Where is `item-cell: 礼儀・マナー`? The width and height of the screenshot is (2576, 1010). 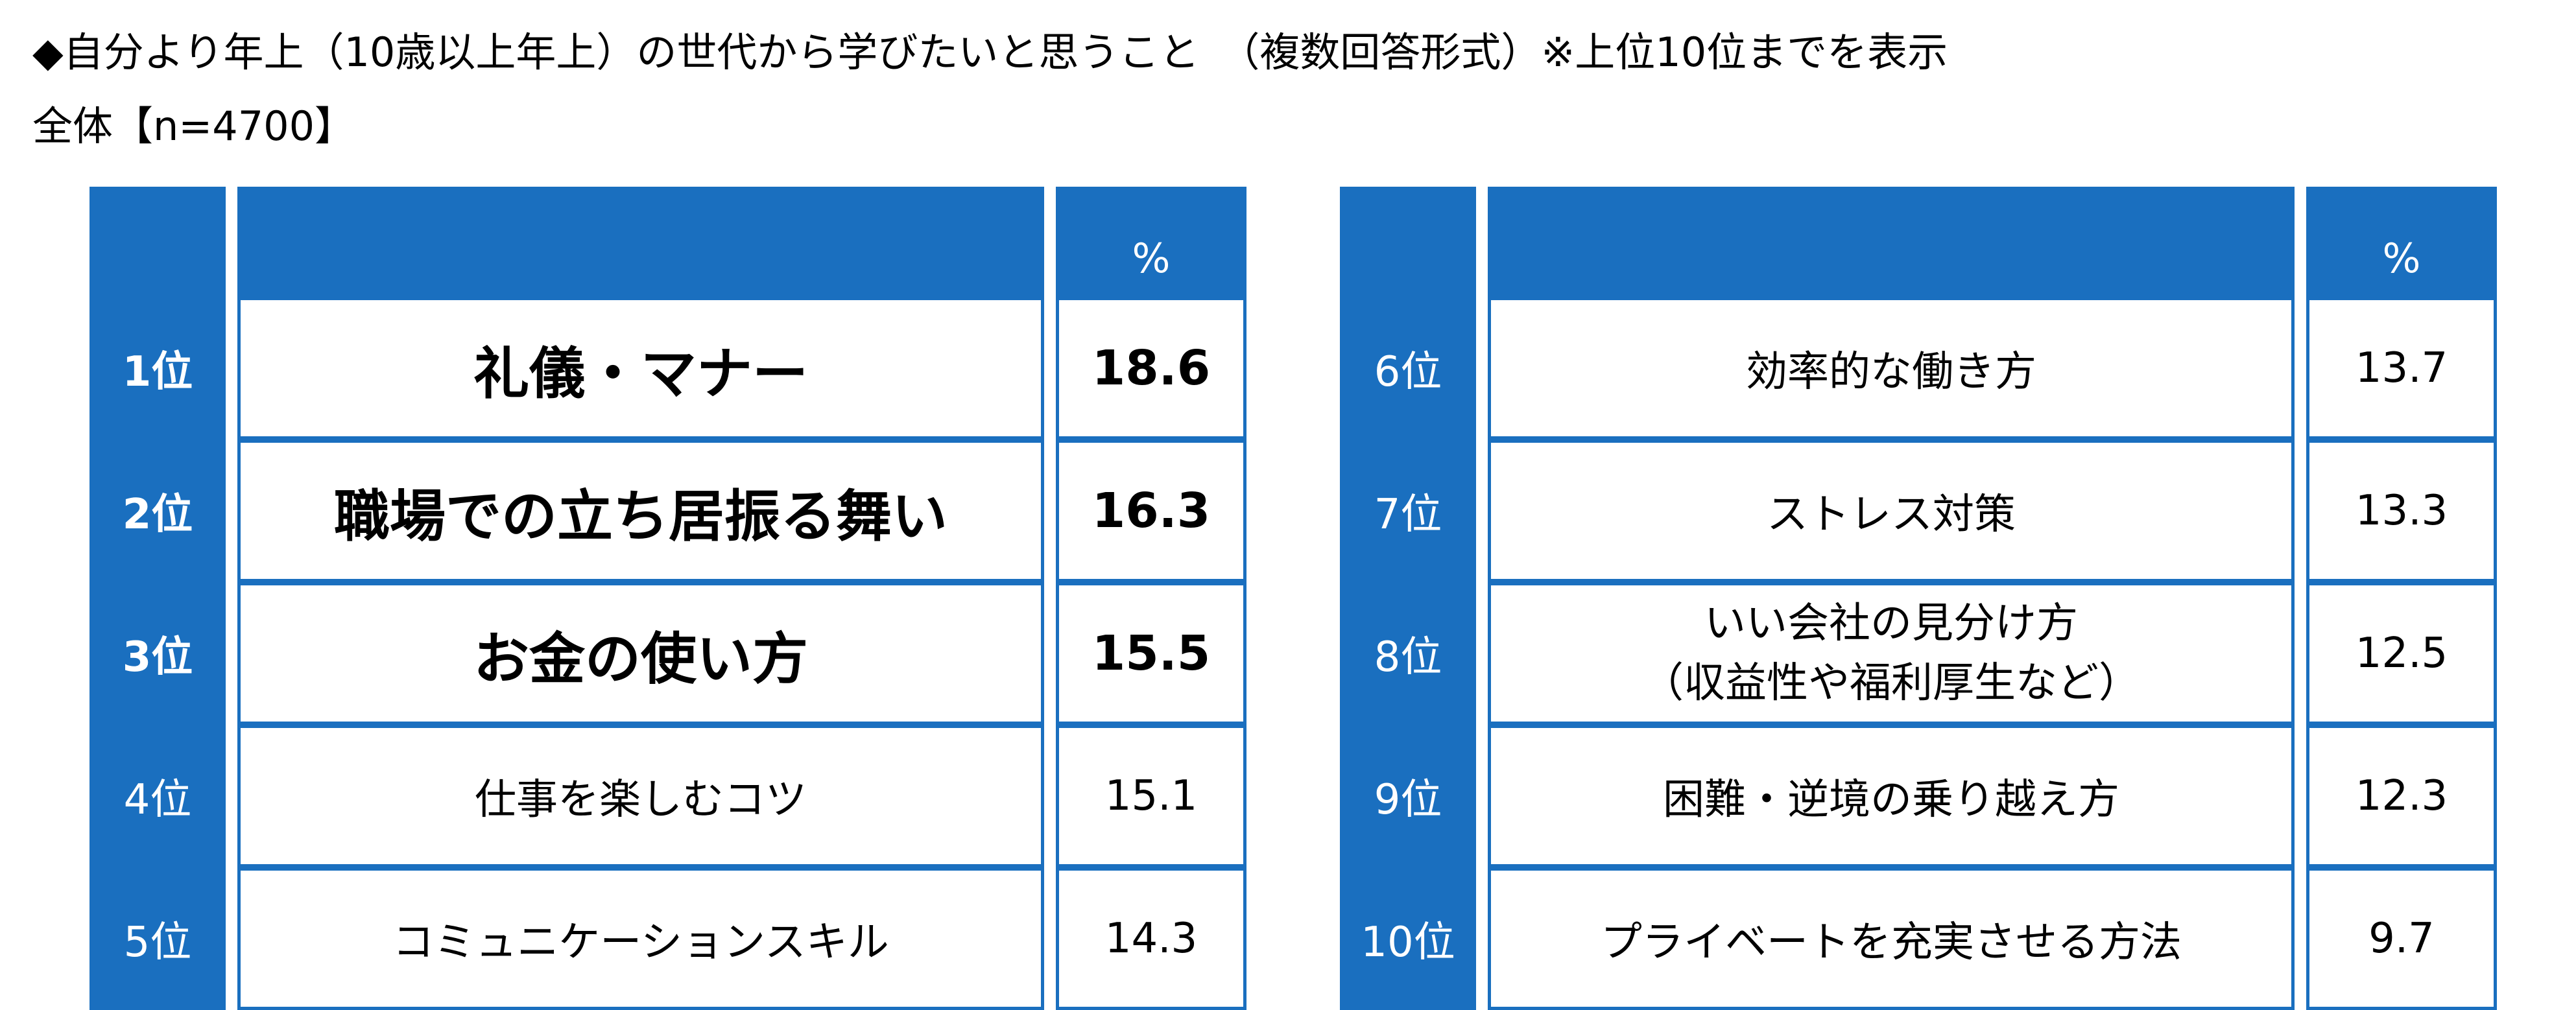
item-cell: 礼儀・マナー is located at coordinates (640, 368).